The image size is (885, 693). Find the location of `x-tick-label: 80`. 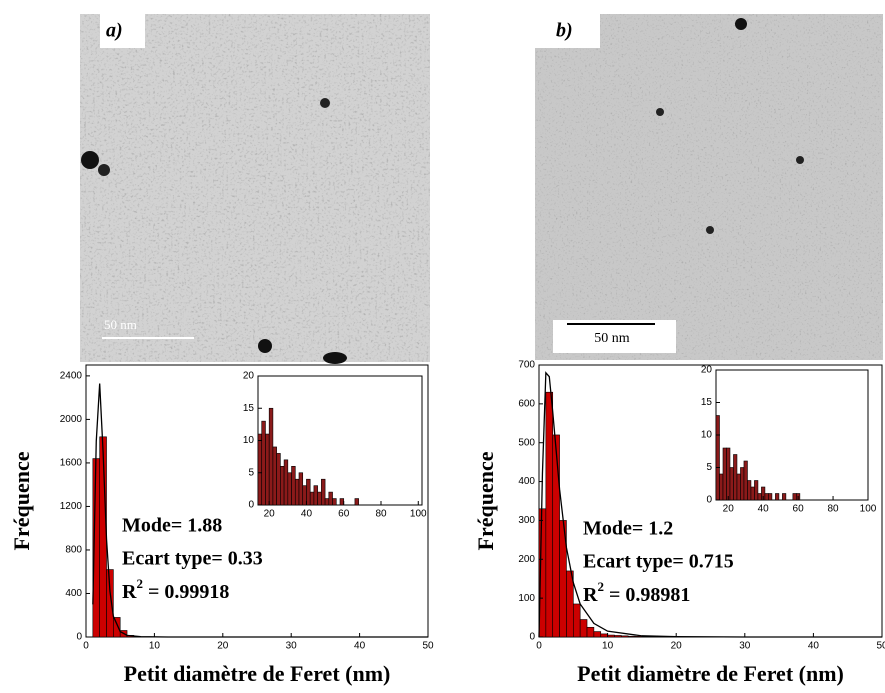

x-tick-label: 80 is located at coordinates (381, 514).